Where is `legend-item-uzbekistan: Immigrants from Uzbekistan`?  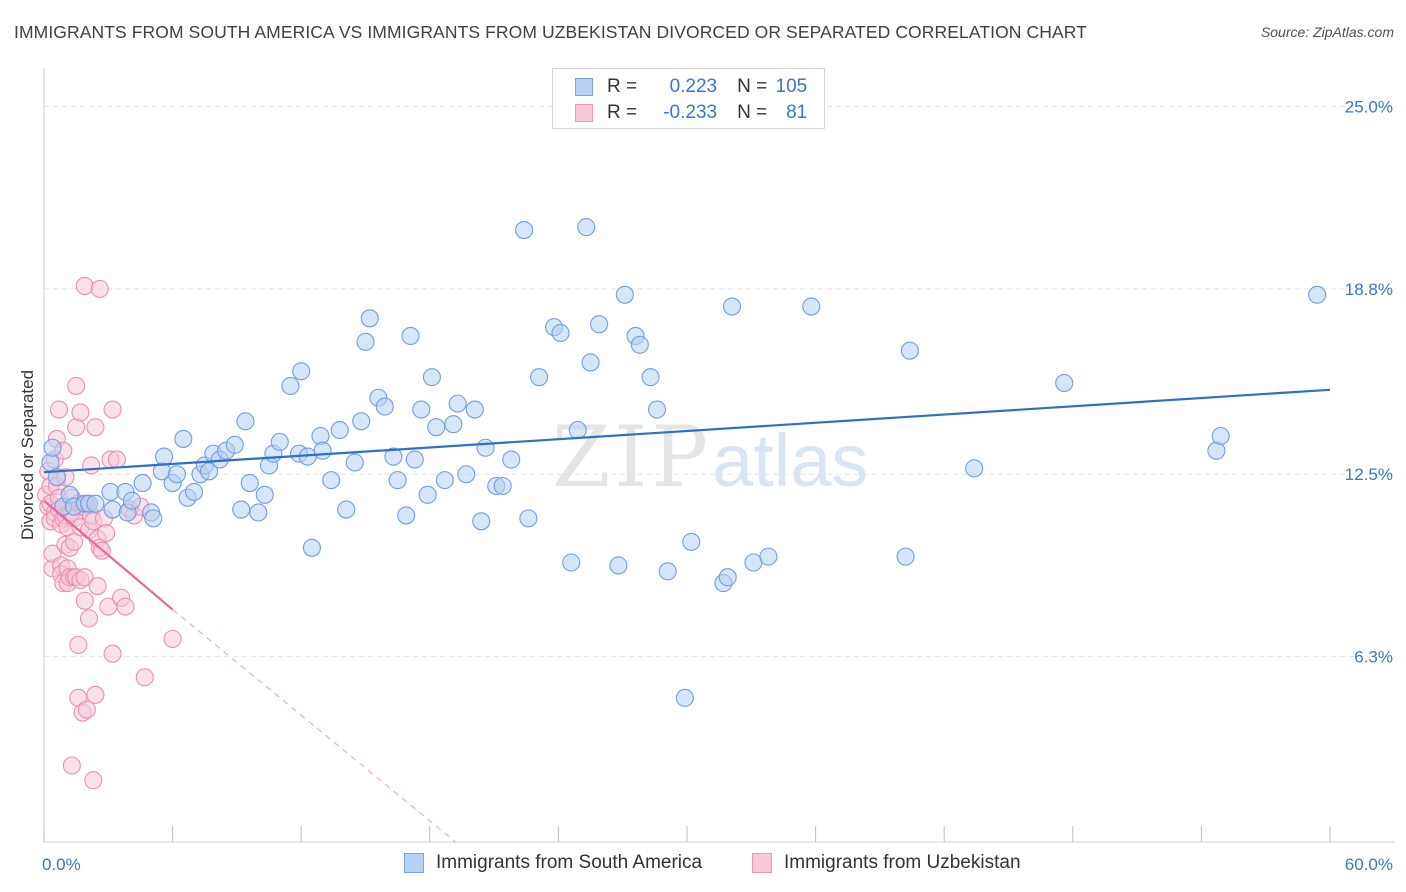 legend-item-uzbekistan: Immigrants from Uzbekistan is located at coordinates (886, 863).